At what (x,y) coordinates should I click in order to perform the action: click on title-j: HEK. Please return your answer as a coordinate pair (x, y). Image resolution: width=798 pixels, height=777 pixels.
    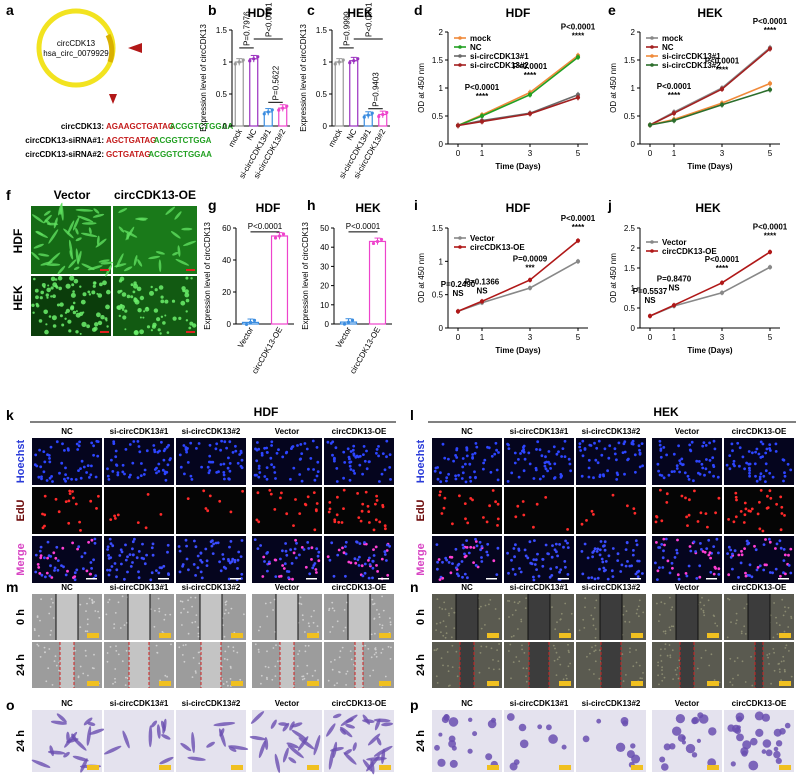
    Looking at the image, I should click on (708, 208).